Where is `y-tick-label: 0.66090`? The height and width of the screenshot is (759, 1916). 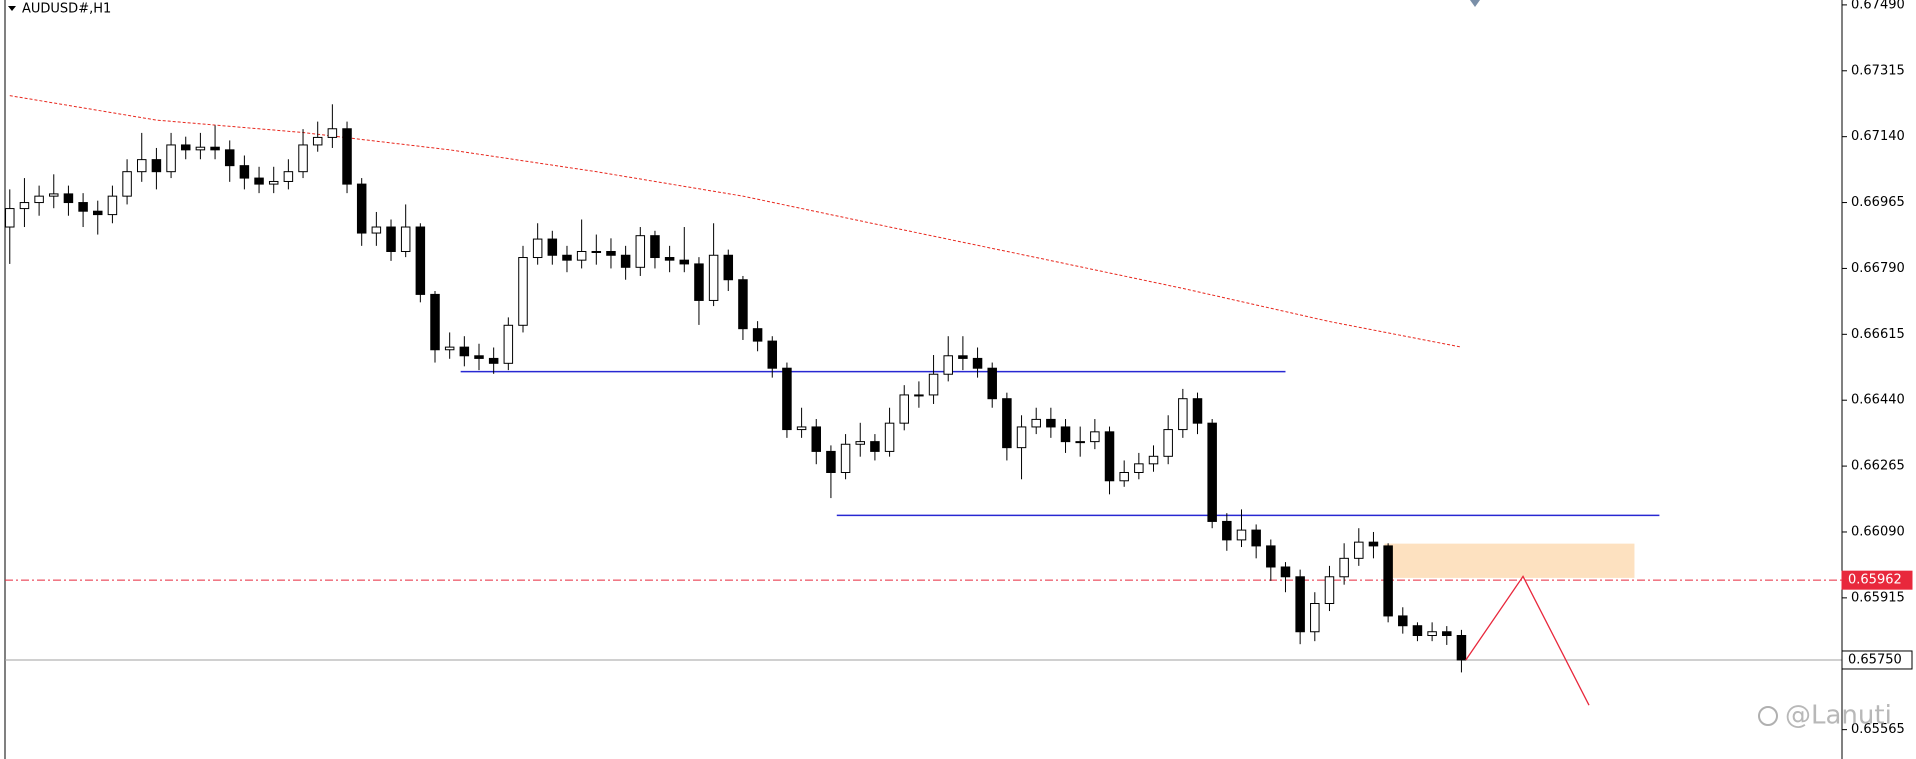
y-tick-label: 0.66090 is located at coordinates (1878, 531).